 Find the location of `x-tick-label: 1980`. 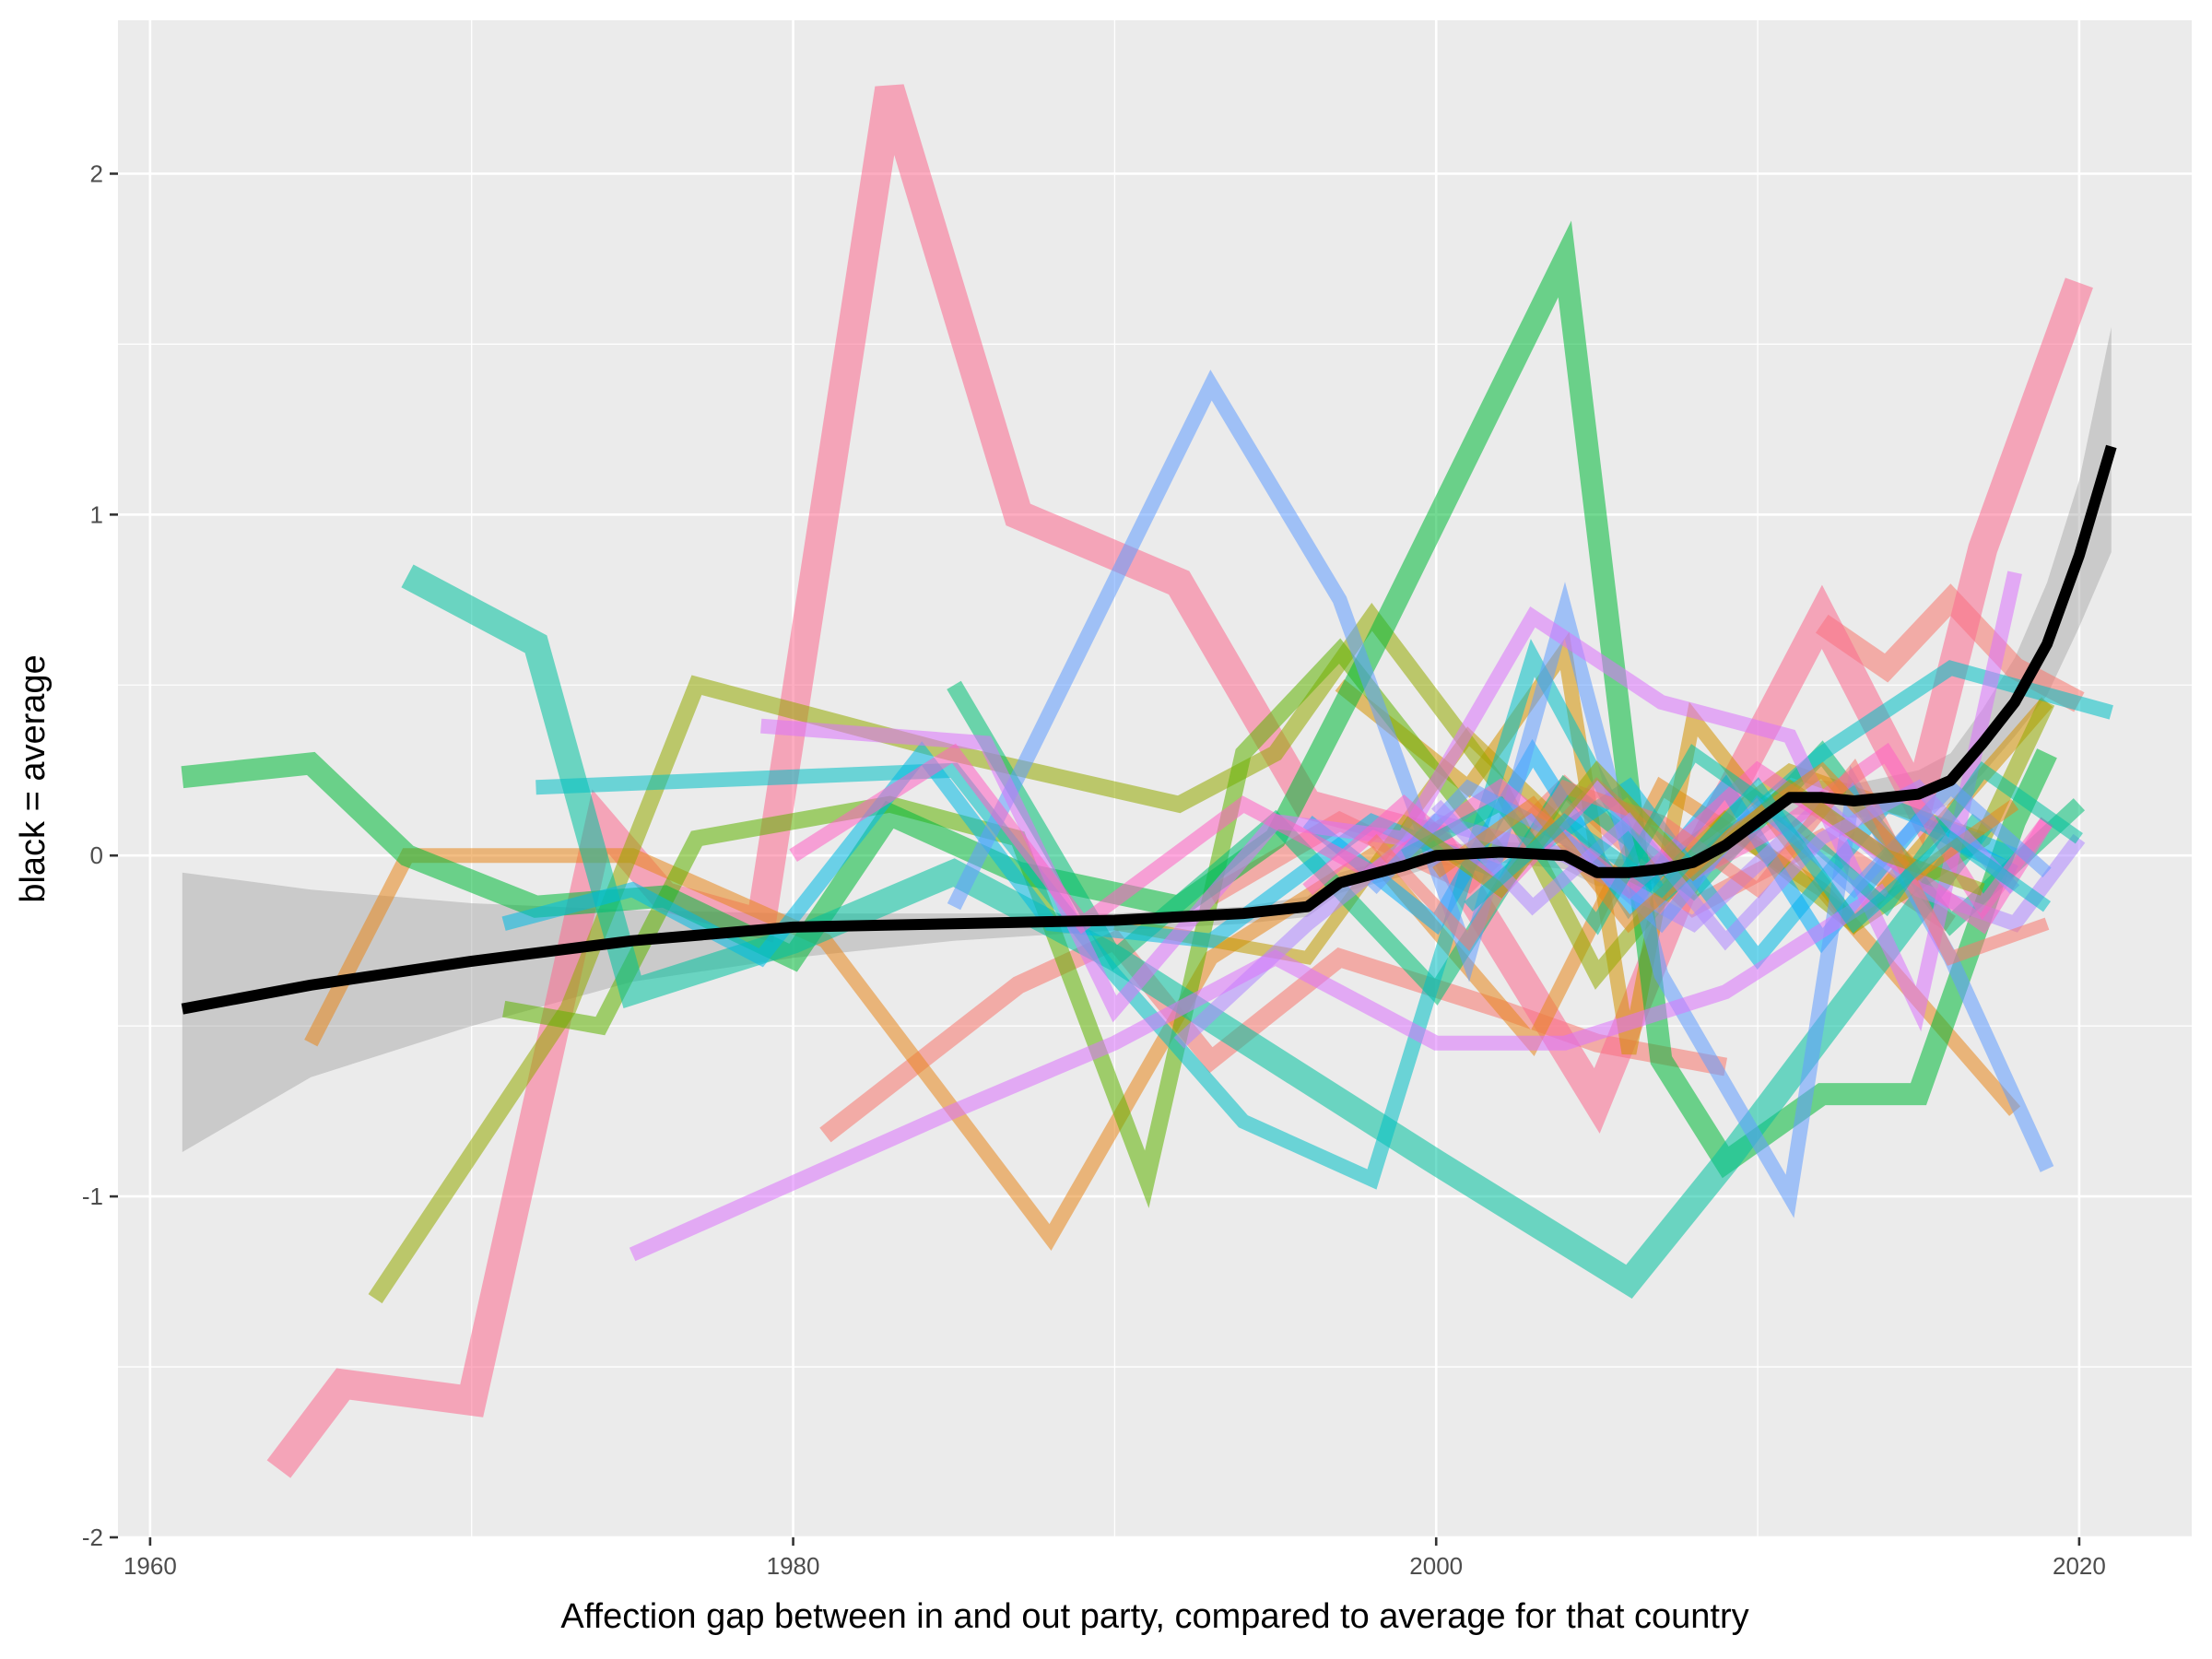

x-tick-label: 1980 is located at coordinates (793, 1566).